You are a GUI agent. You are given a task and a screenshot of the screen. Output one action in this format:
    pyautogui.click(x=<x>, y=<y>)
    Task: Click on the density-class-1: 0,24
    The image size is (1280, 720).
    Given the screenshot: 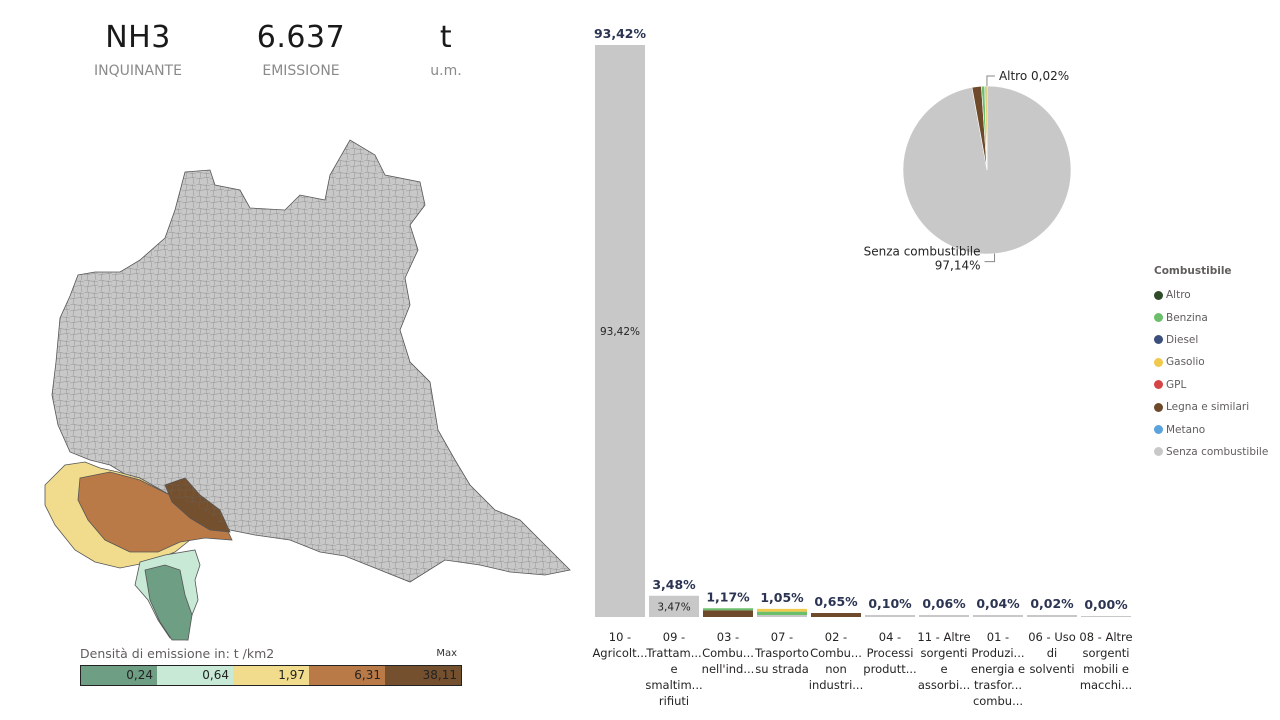 What is the action you would take?
    pyautogui.click(x=119, y=675)
    